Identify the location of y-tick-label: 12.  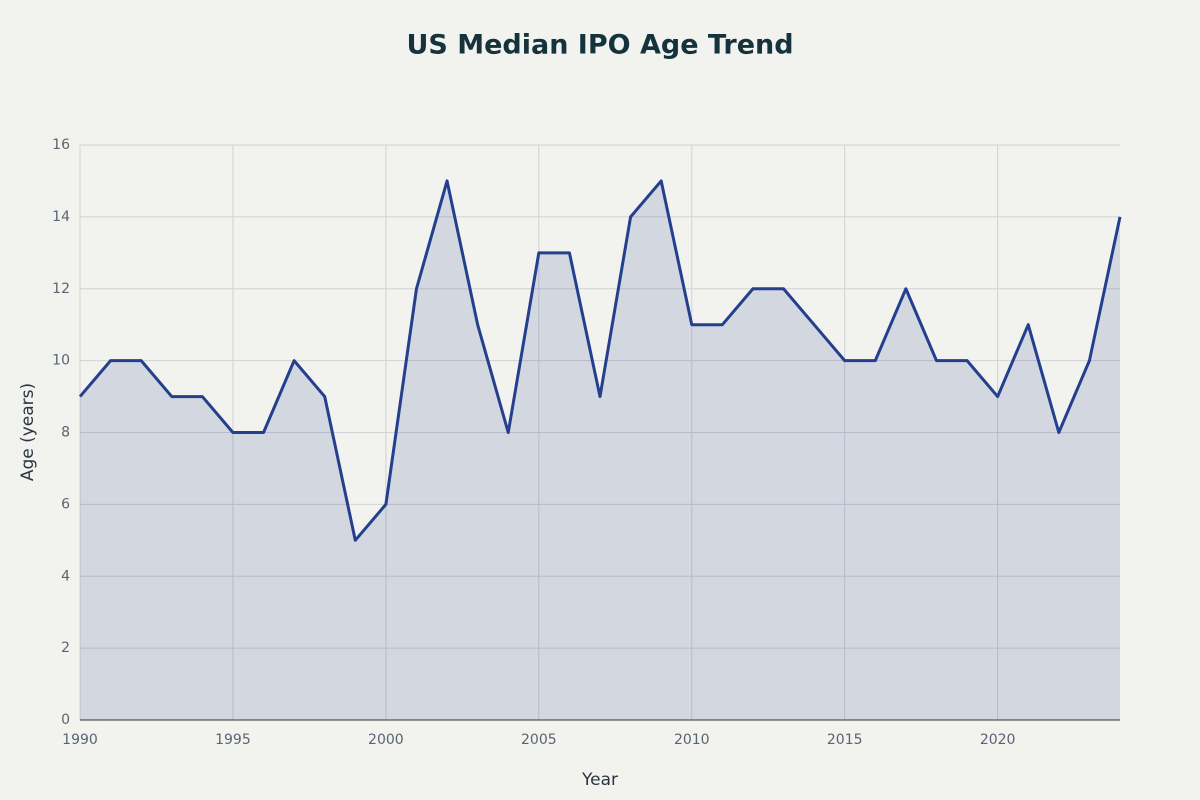
(61, 289).